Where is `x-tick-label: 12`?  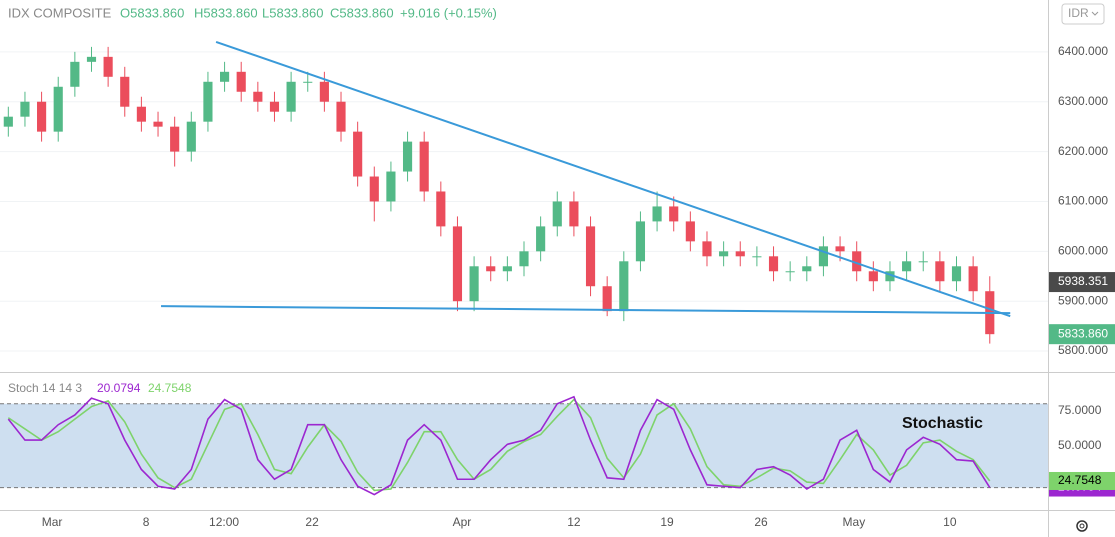
x-tick-label: 12 is located at coordinates (574, 522).